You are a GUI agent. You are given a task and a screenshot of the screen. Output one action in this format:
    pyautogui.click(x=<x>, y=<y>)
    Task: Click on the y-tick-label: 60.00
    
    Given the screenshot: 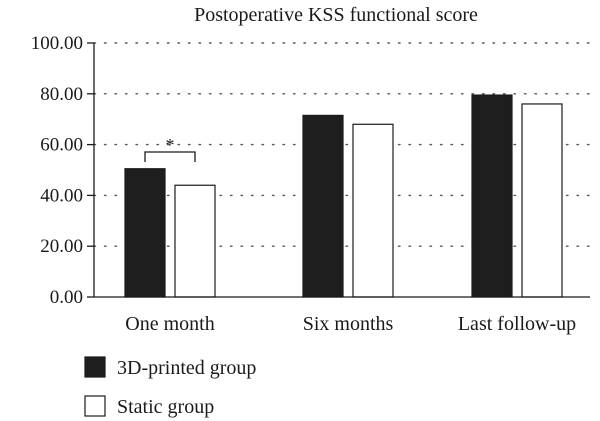 What is the action you would take?
    pyautogui.click(x=61, y=145)
    